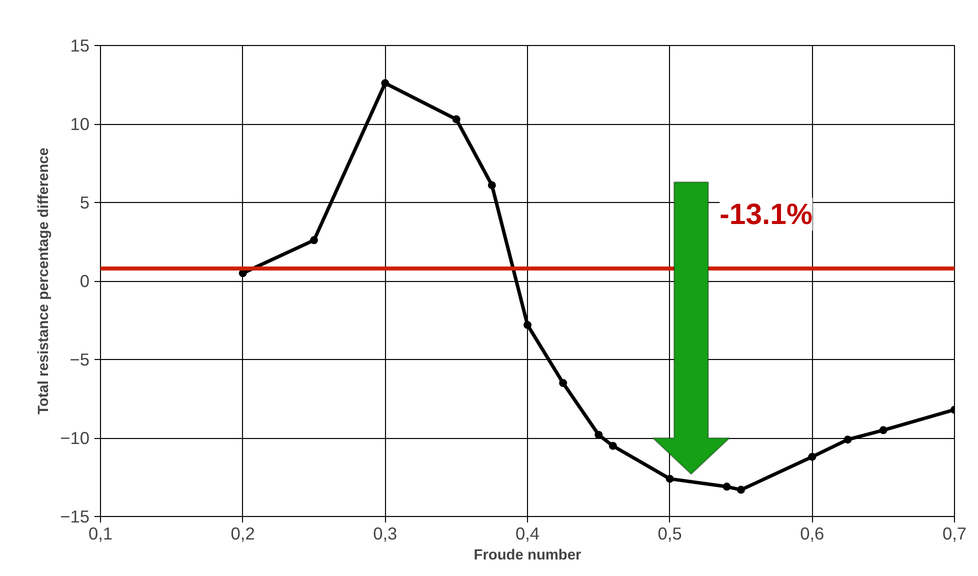 Image resolution: width=978 pixels, height=576 pixels. I want to click on y-tick-label: −10, so click(75, 438).